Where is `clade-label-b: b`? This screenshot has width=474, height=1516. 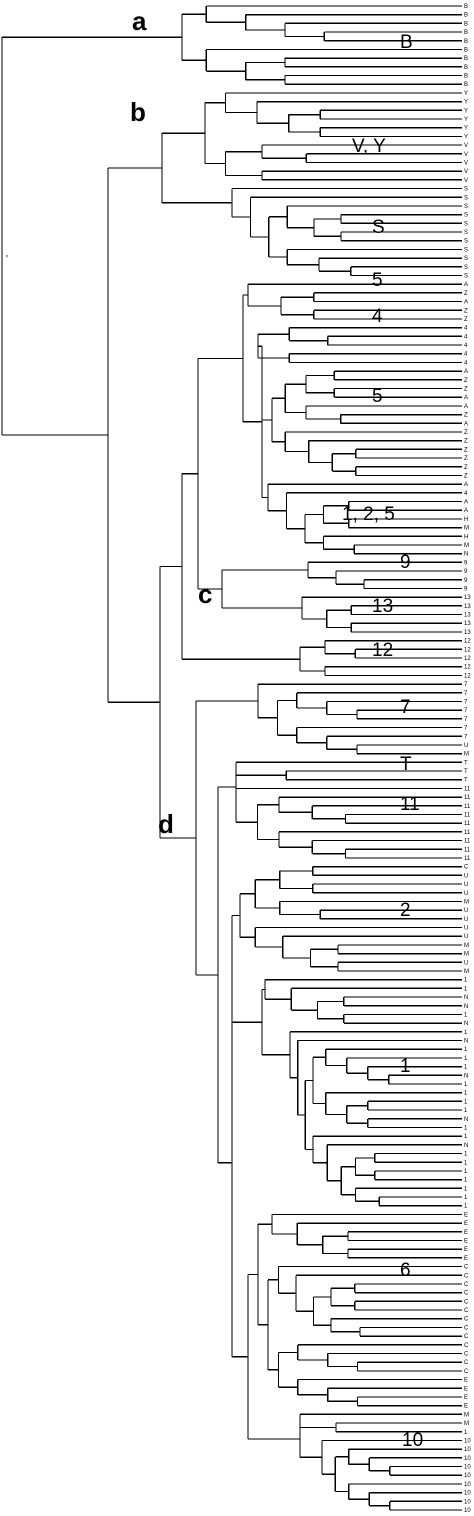 clade-label-b: b is located at coordinates (138, 112).